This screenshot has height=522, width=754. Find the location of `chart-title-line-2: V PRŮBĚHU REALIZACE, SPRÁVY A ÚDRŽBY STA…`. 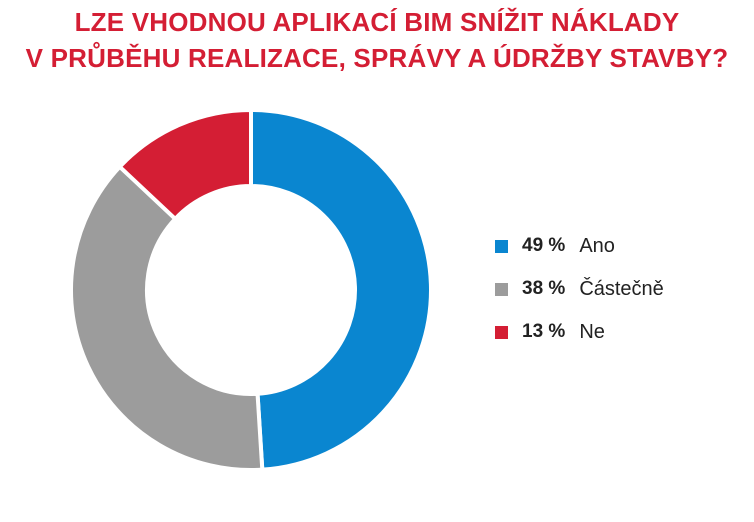

chart-title-line-2: V PRŮBĚHU REALIZACE, SPRÁVY A ÚDRŽBY STA… is located at coordinates (377, 58).